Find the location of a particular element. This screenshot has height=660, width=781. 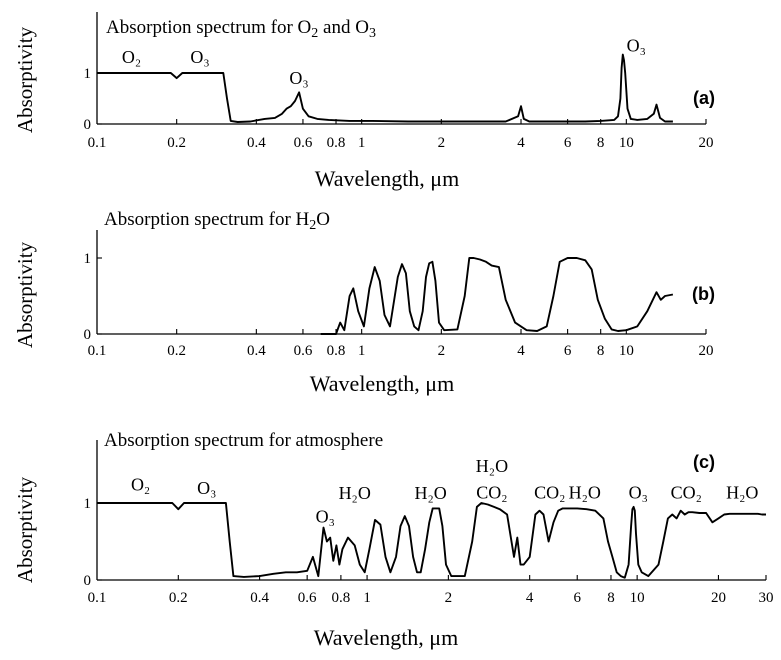

panel-c-x-axis-label: Wavelength, μm is located at coordinates (386, 637).